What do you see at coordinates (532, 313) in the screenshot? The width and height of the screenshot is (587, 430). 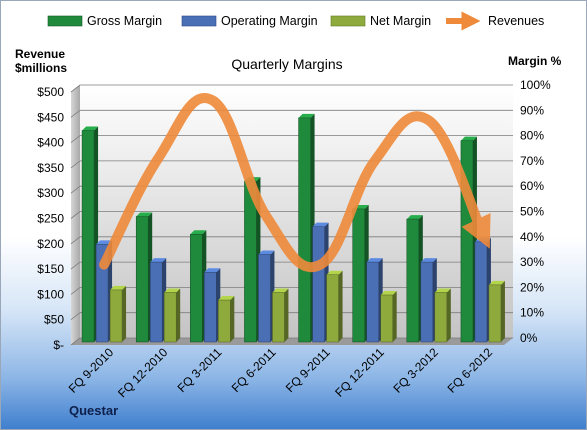 I see `right-tick-label: 10%` at bounding box center [532, 313].